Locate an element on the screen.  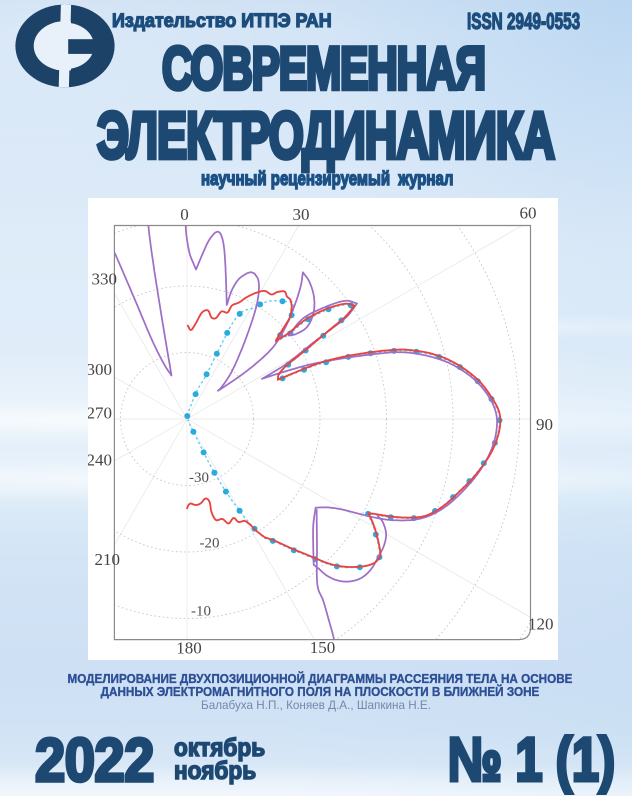
svg-text: 300 is located at coordinates (100, 369).